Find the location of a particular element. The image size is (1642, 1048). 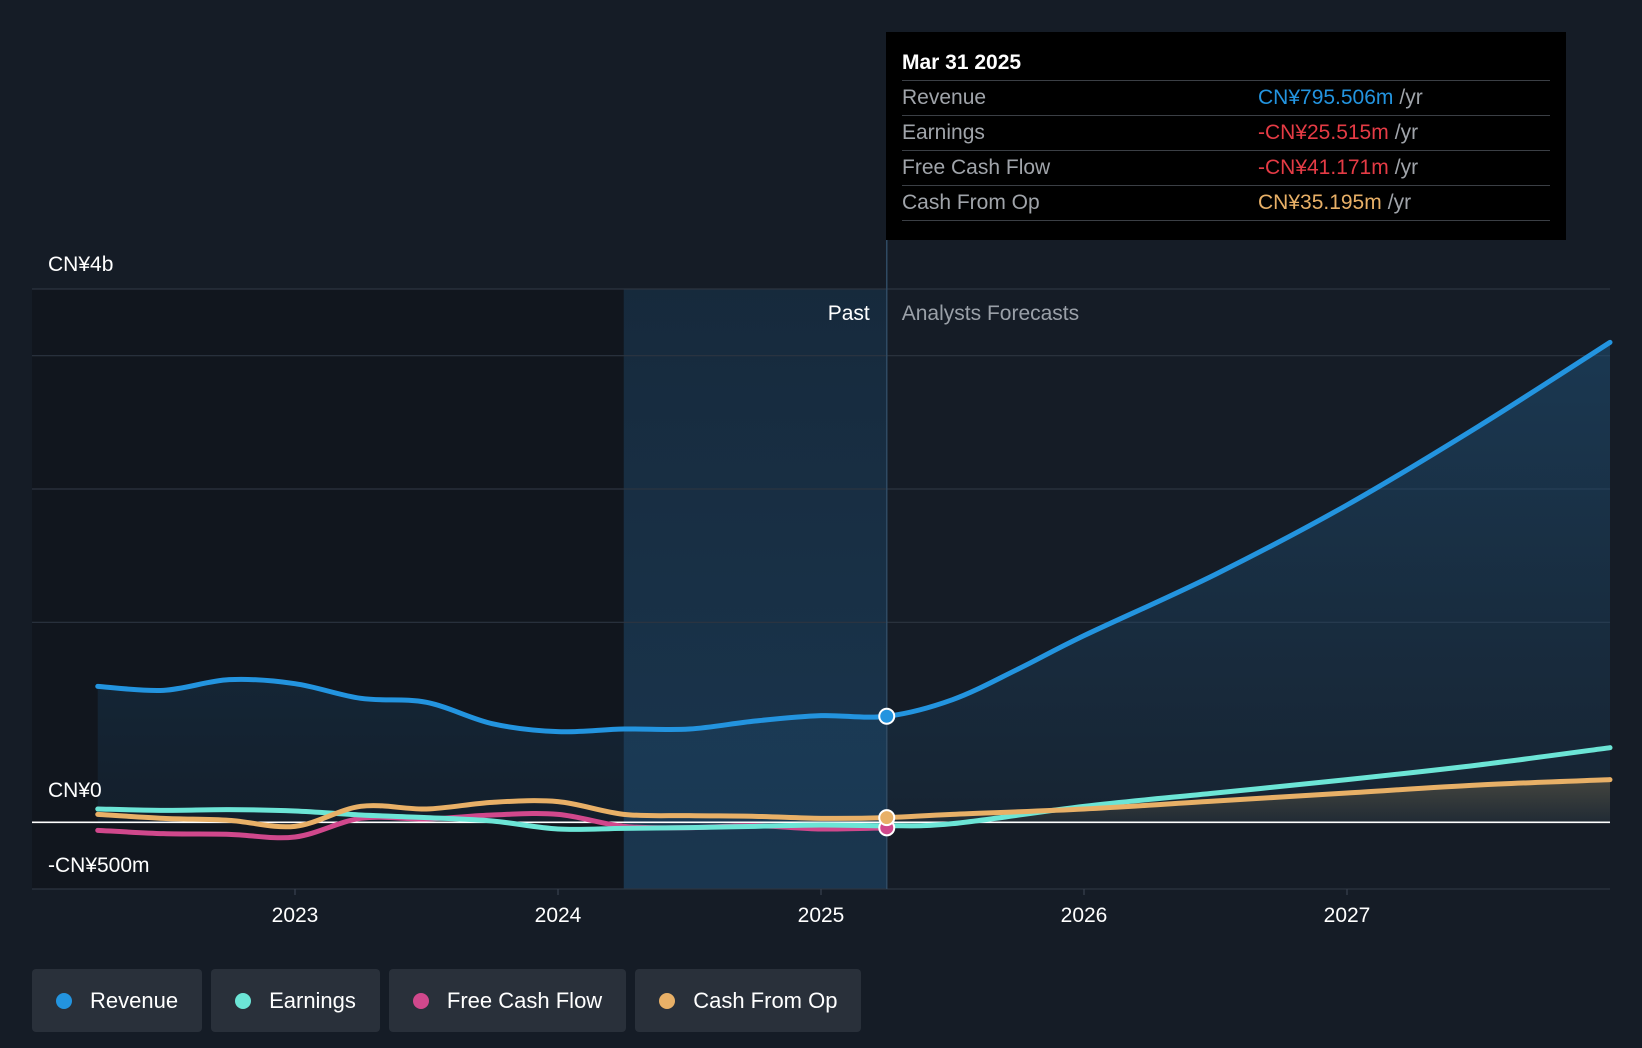

forecast-label: Analysts Forecasts is located at coordinates (990, 313).